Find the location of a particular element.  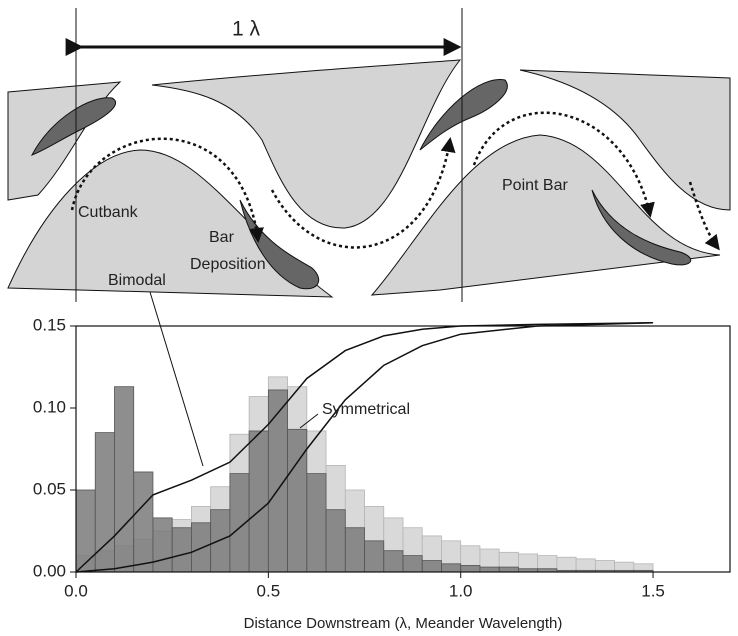

x-tick-label: 0.5 is located at coordinates (269, 590).